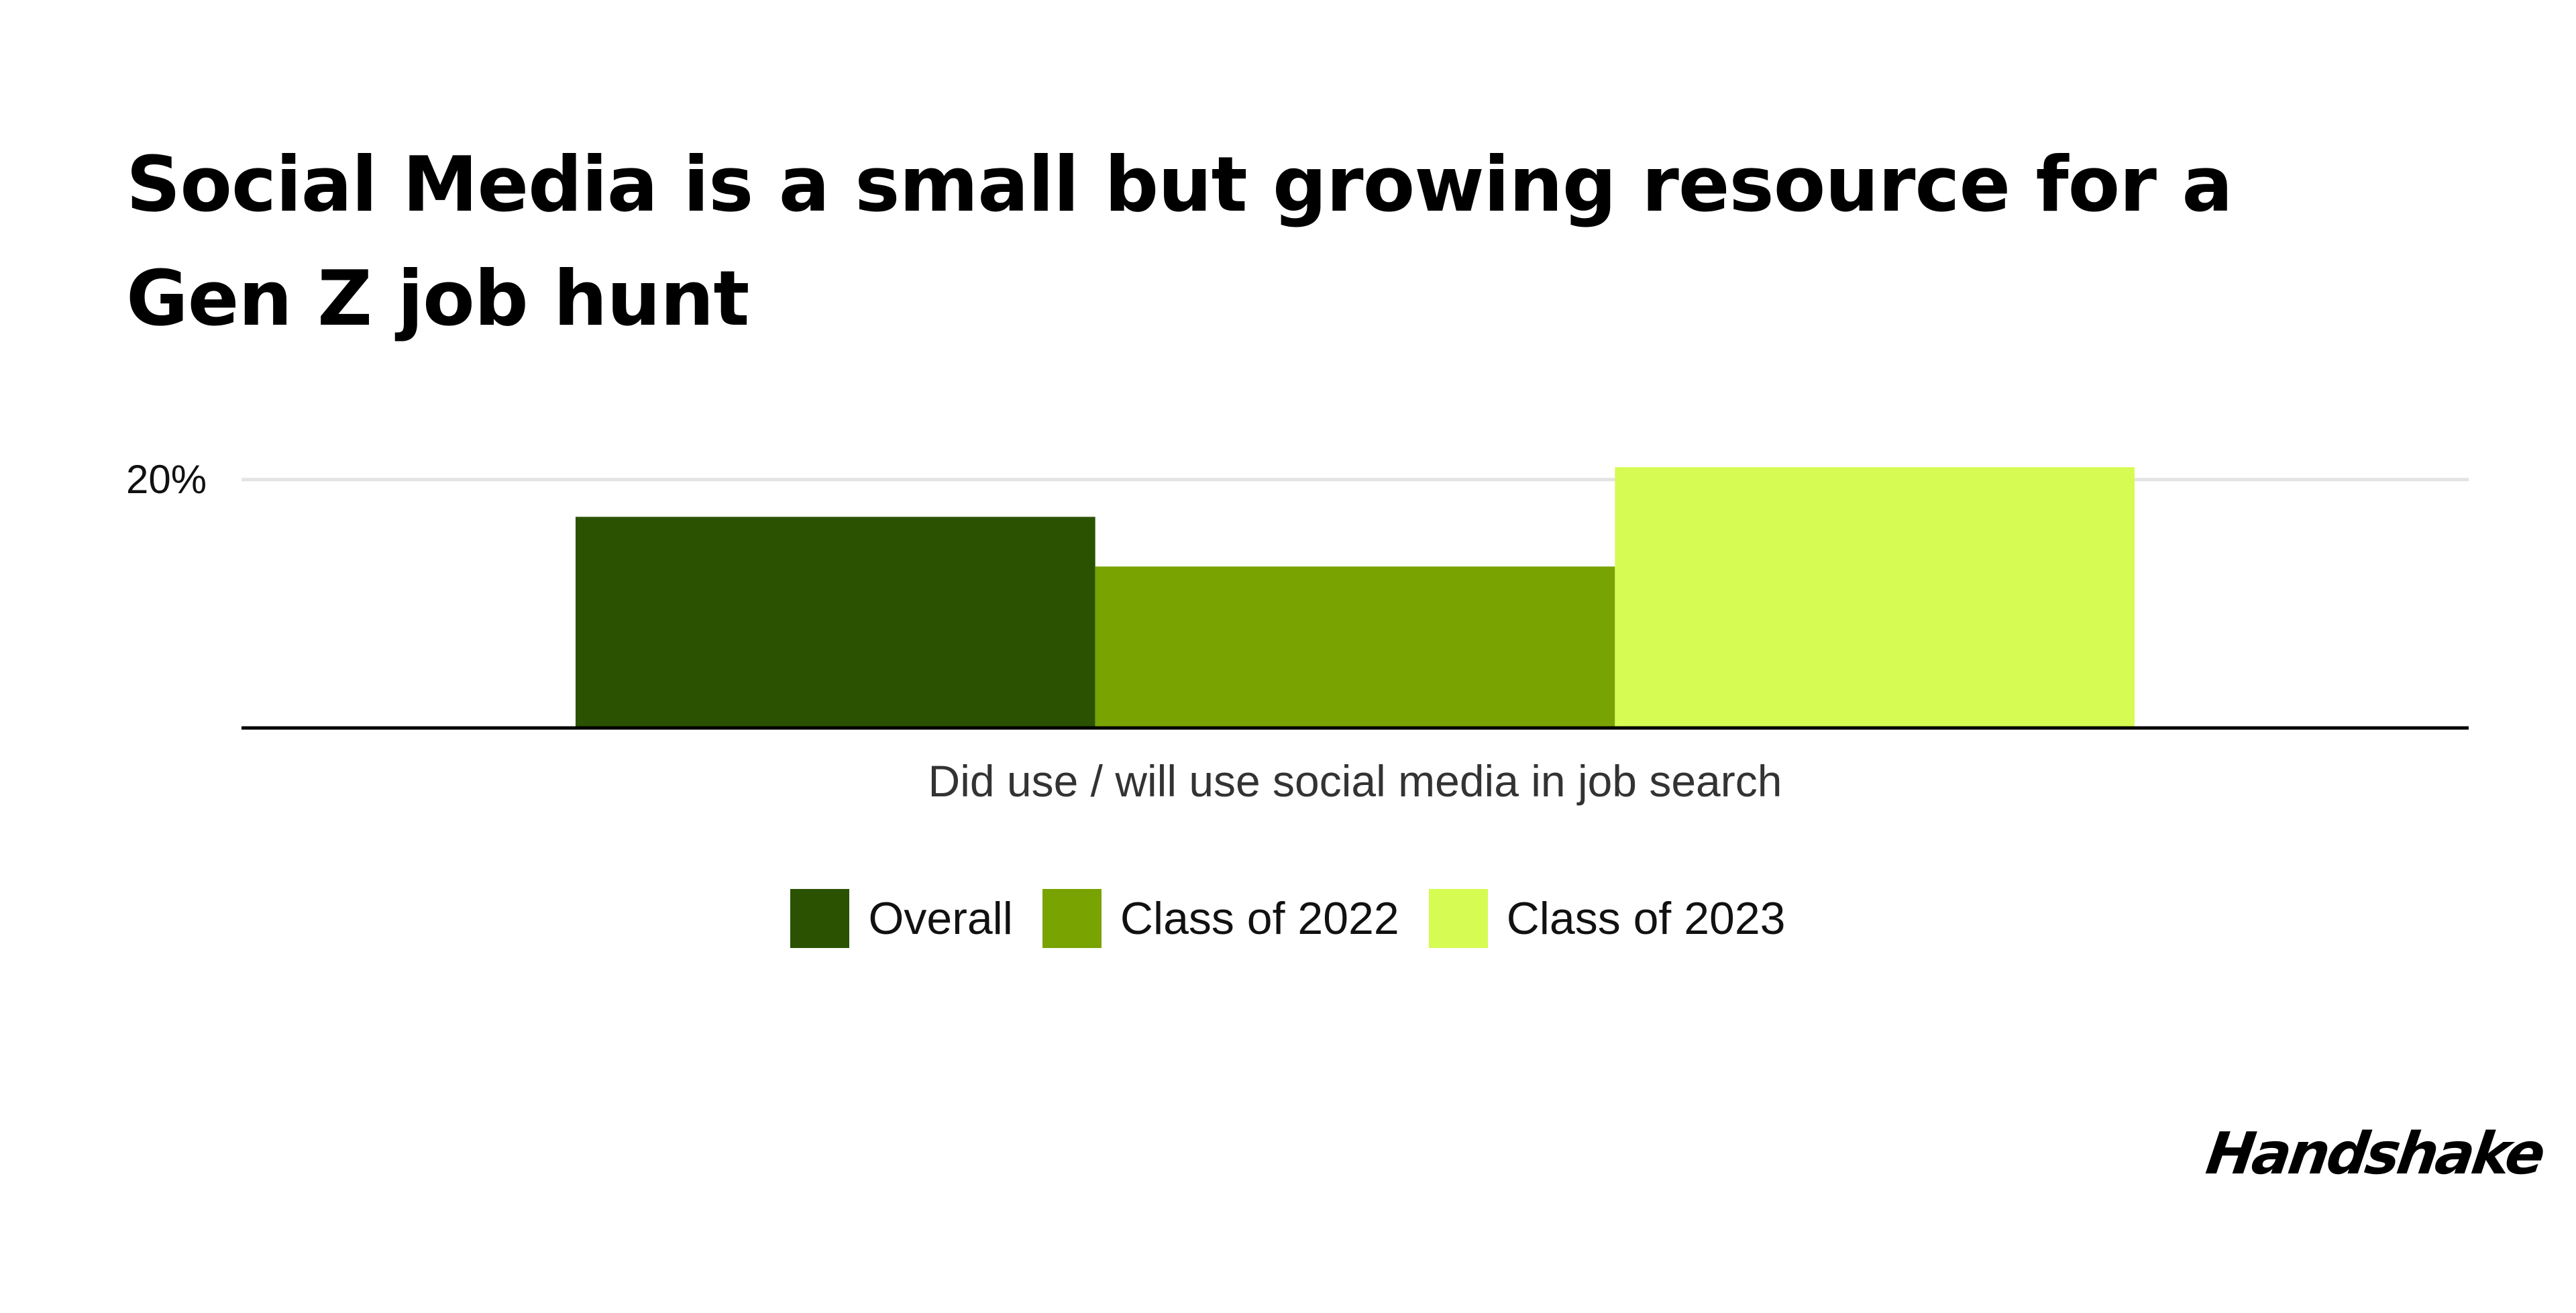 This screenshot has width=2576, height=1313. I want to click on legend-item-class-of-2023: Class of 2023, so click(1607, 918).